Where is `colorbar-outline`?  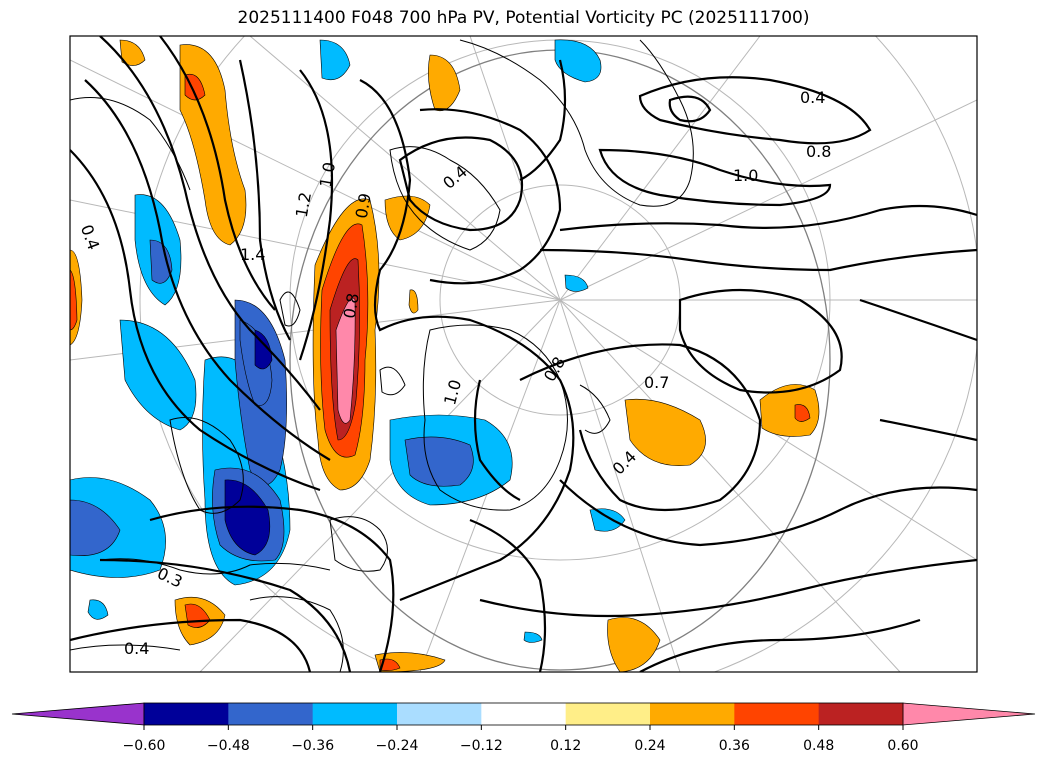 colorbar-outline is located at coordinates (523, 714).